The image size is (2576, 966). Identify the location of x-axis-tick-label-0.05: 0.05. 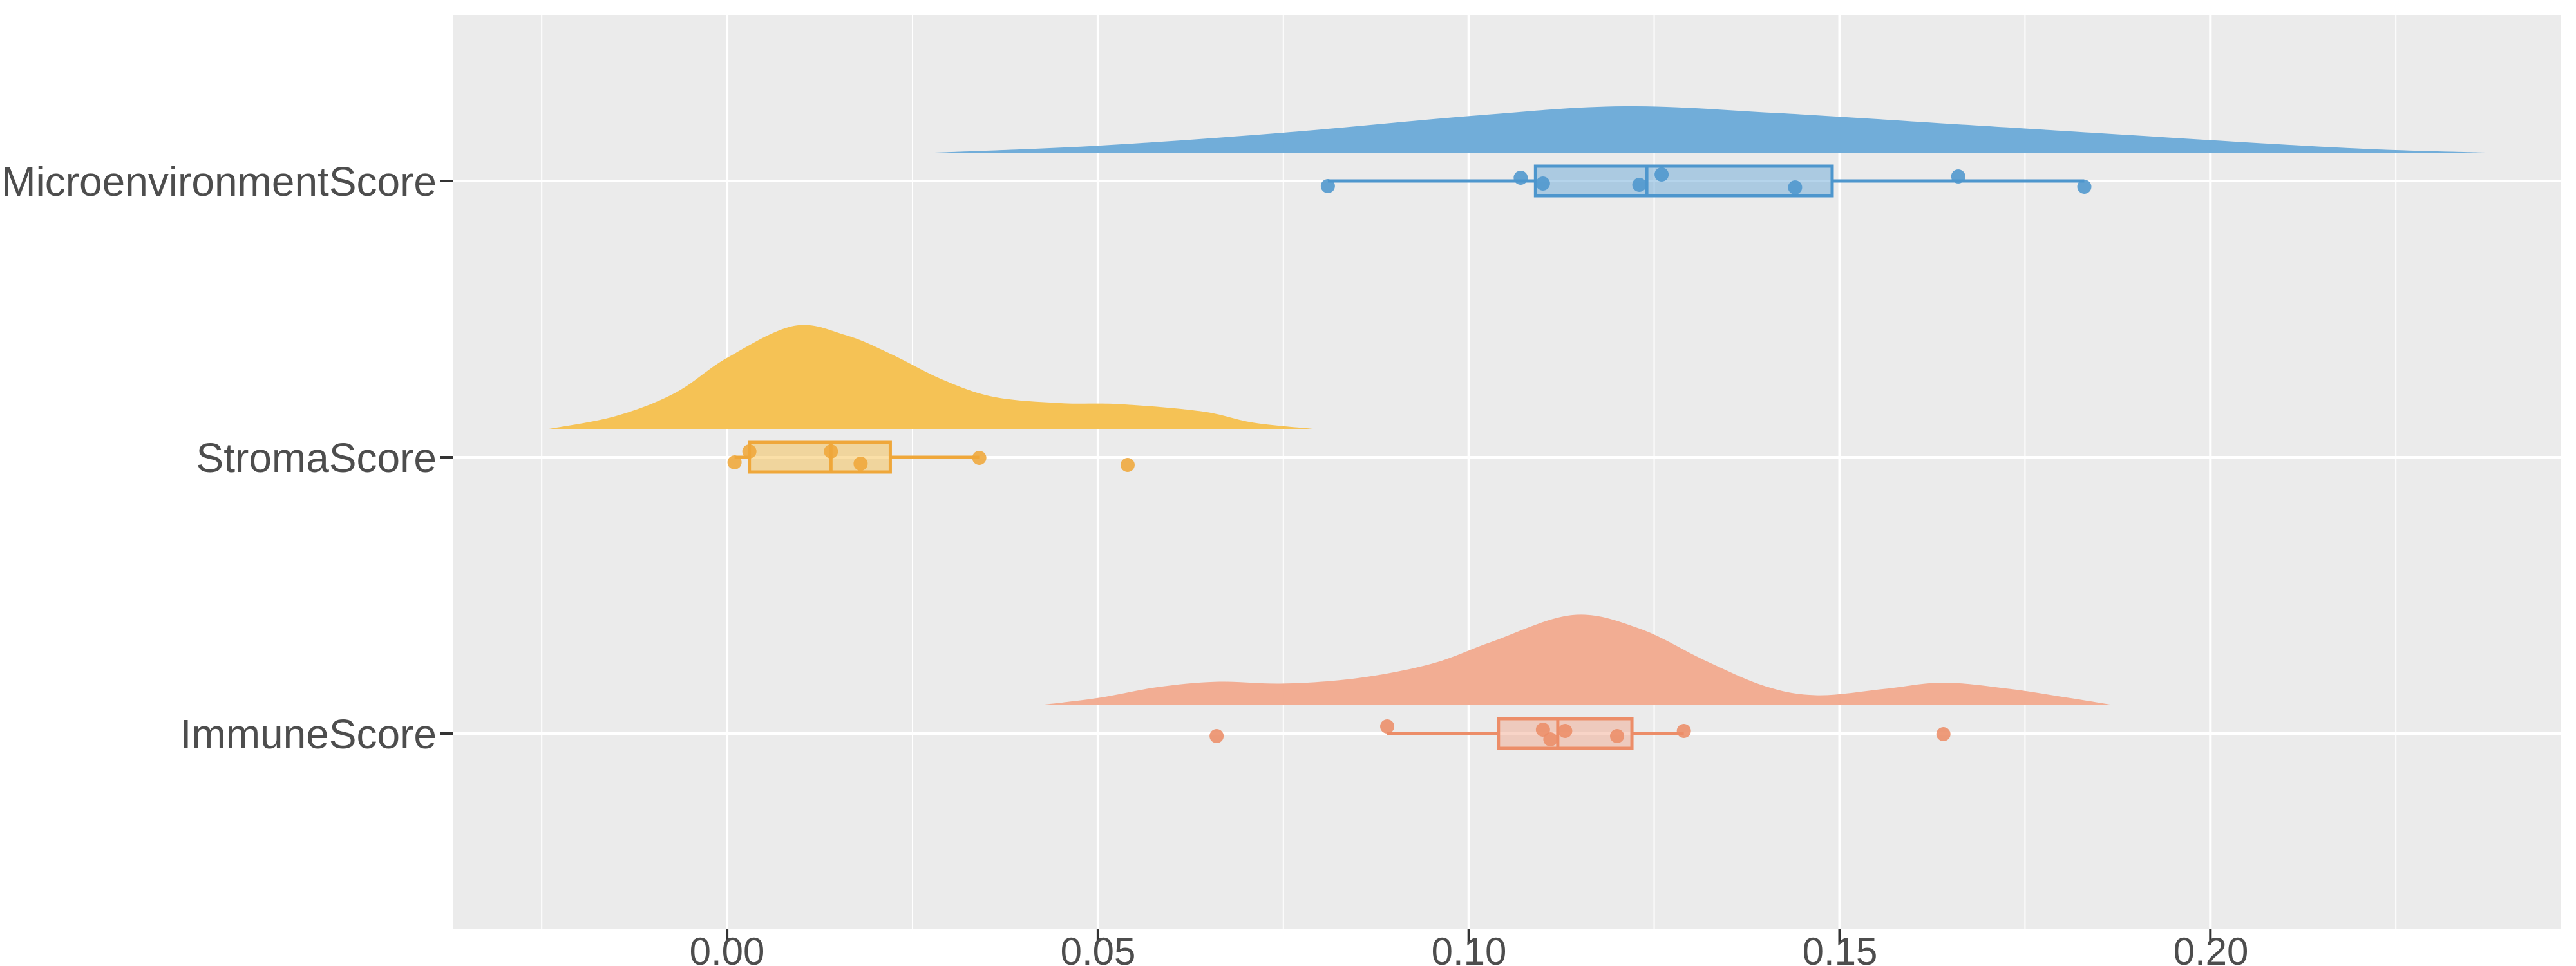
(1098, 948).